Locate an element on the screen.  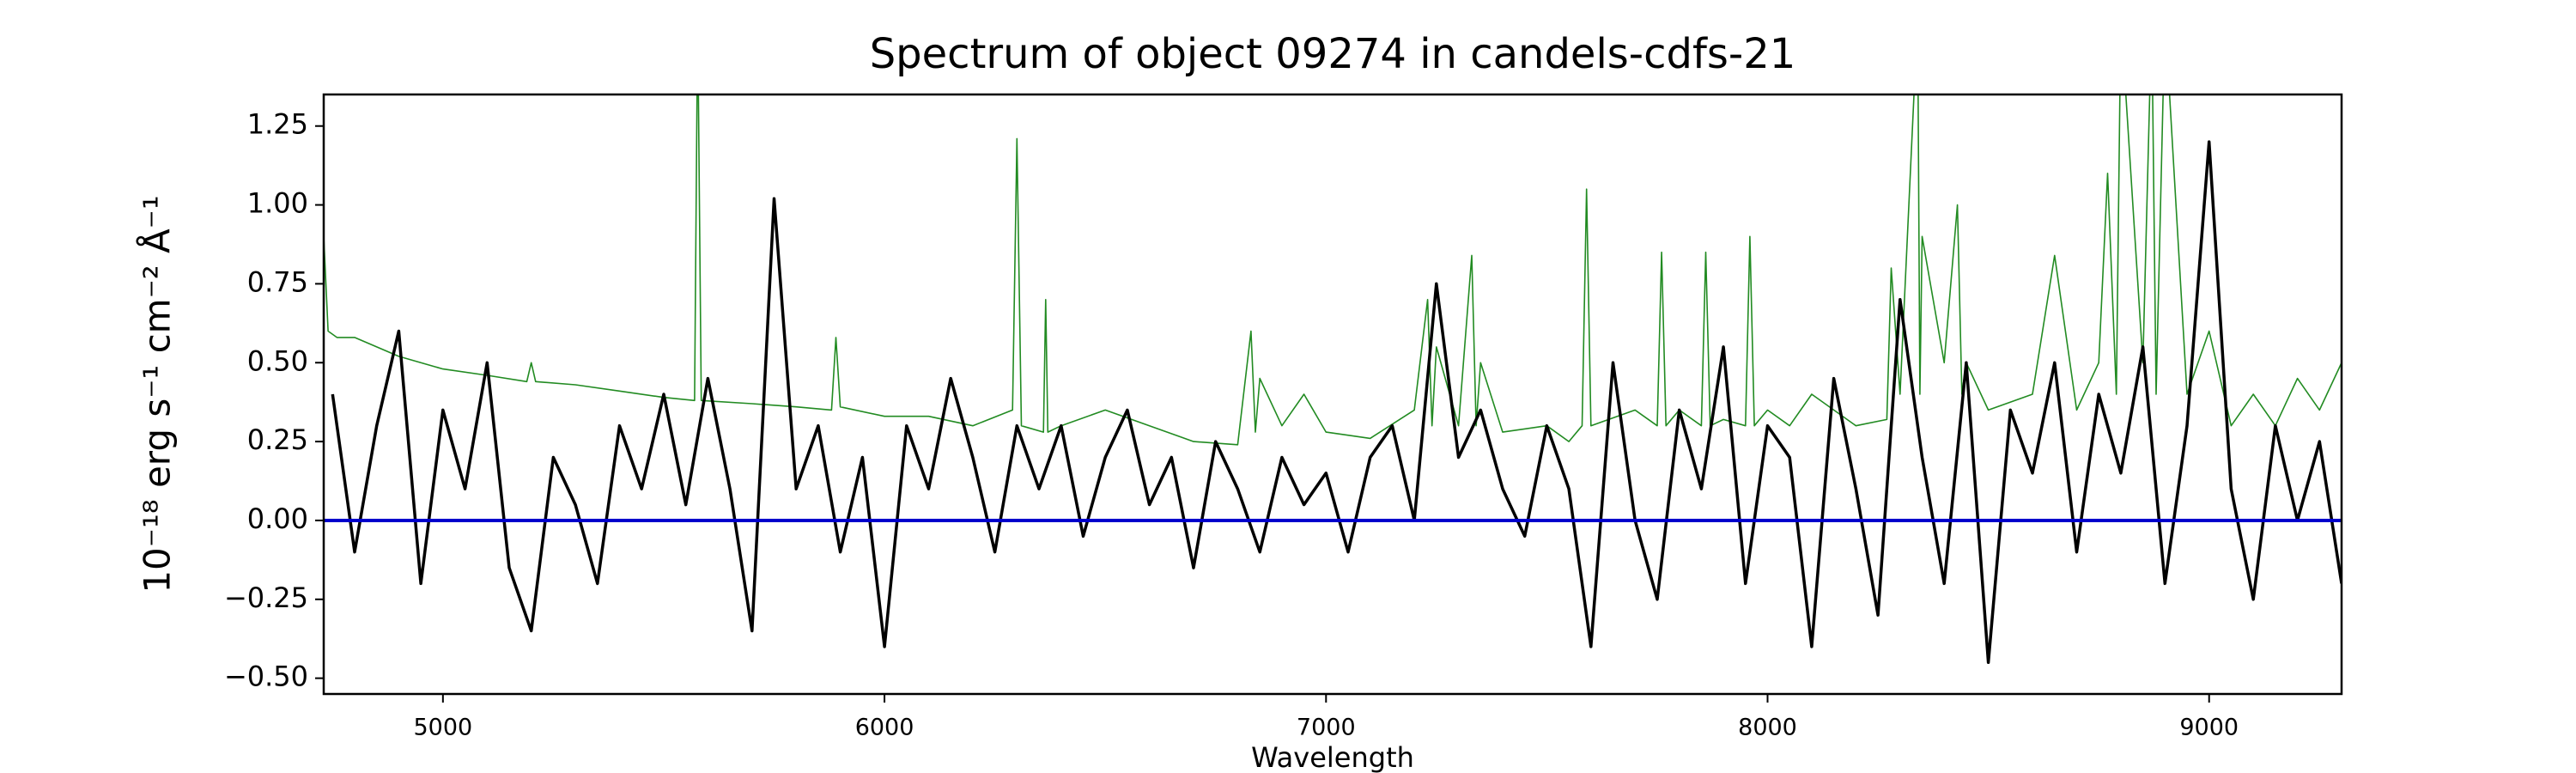
x-tick-label: 9000 is located at coordinates (2209, 728).